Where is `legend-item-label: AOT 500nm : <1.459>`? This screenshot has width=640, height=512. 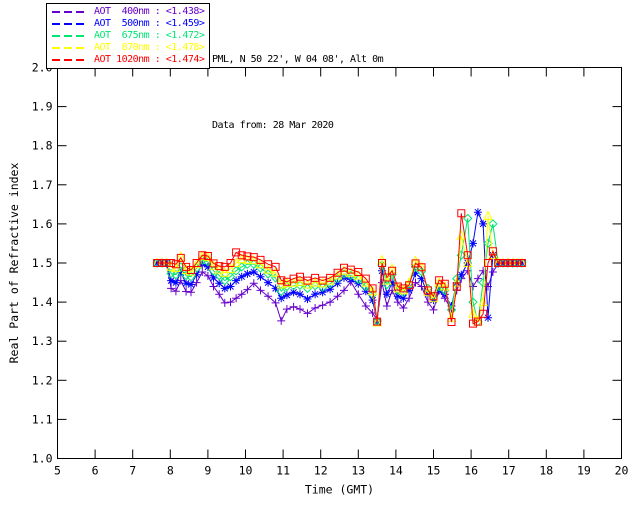 legend-item-label: AOT 500nm : <1.459> is located at coordinates (149, 23).